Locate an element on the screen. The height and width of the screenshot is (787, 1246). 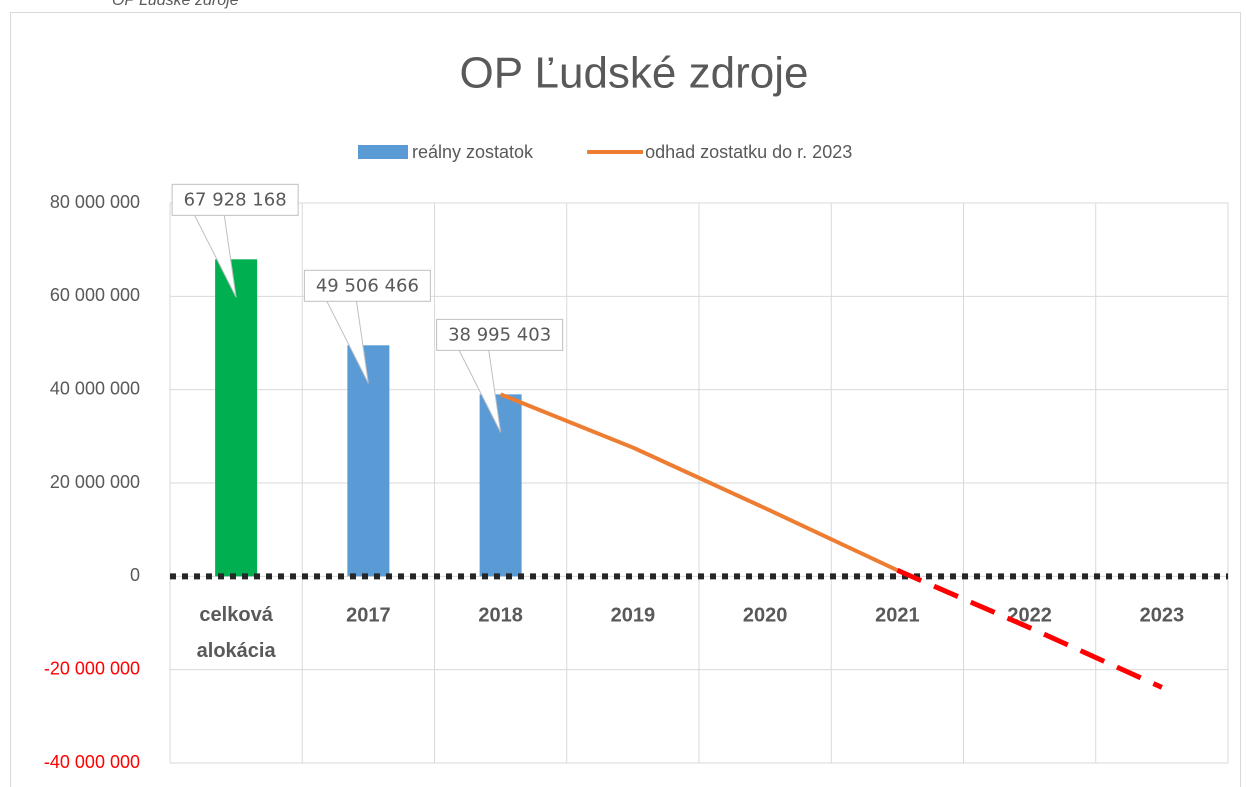
y-tick-label: 40 000 000 is located at coordinates (95, 388).